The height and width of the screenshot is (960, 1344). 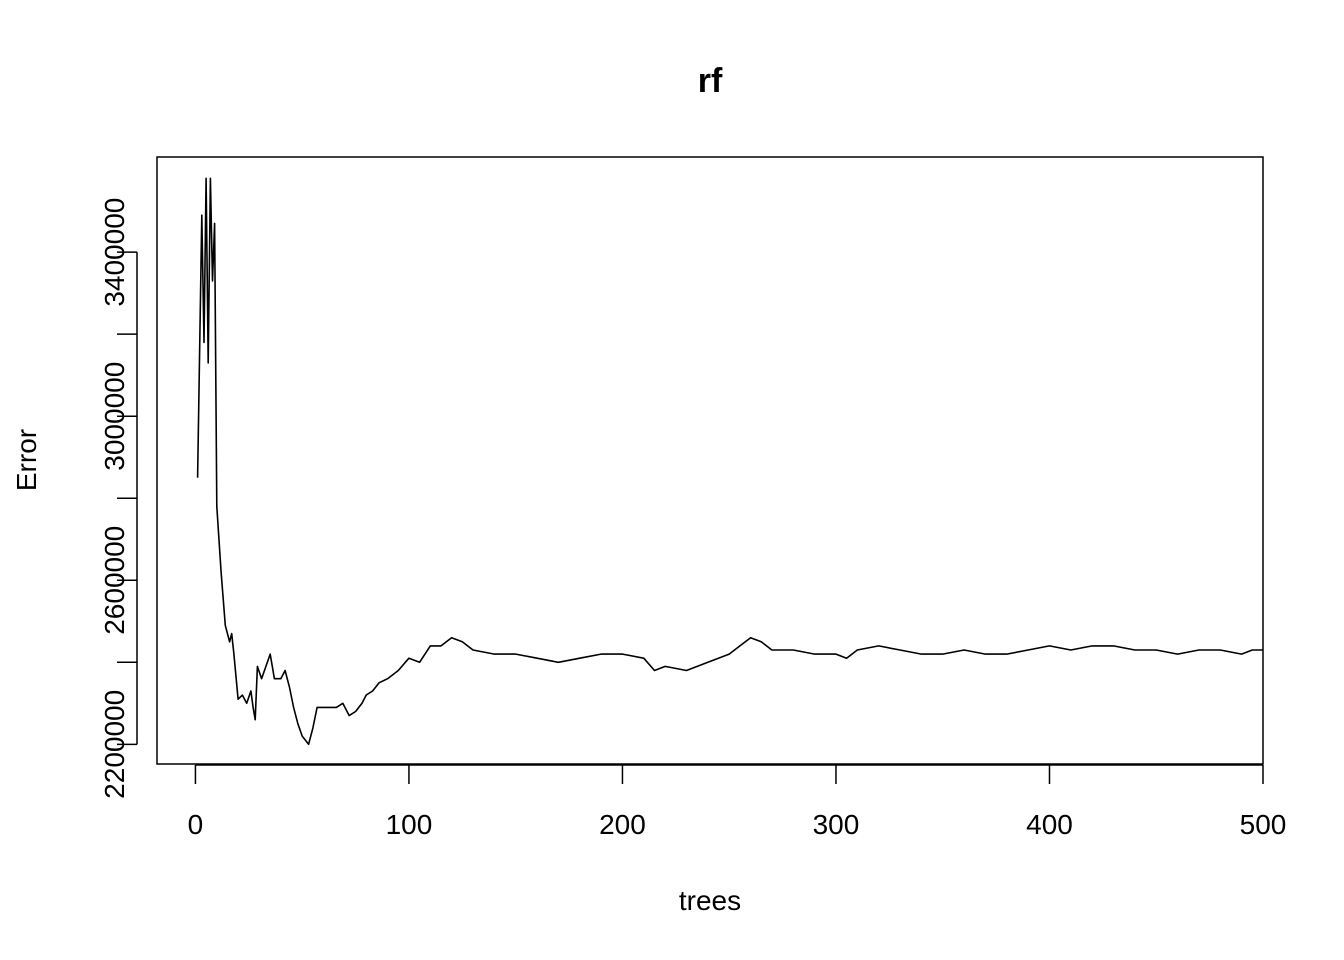 I want to click on x-tick-label: 200, so click(x=622, y=824).